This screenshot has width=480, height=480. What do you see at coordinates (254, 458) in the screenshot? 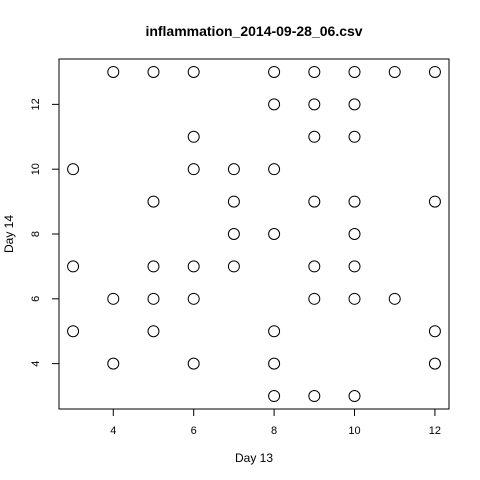
I see `x-axis-label: Day 13` at bounding box center [254, 458].